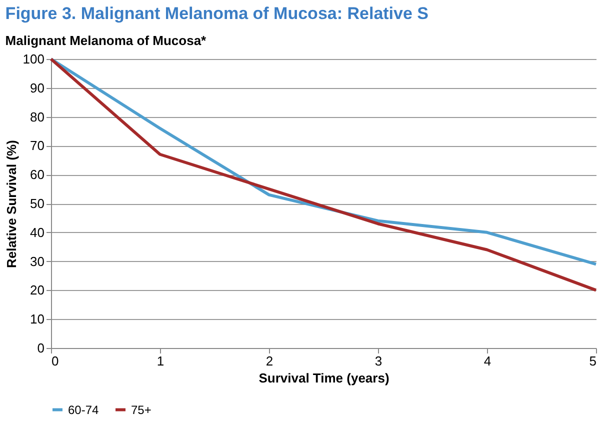 This screenshot has width=603, height=421. What do you see at coordinates (55, 361) in the screenshot?
I see `x-tick-label: 0` at bounding box center [55, 361].